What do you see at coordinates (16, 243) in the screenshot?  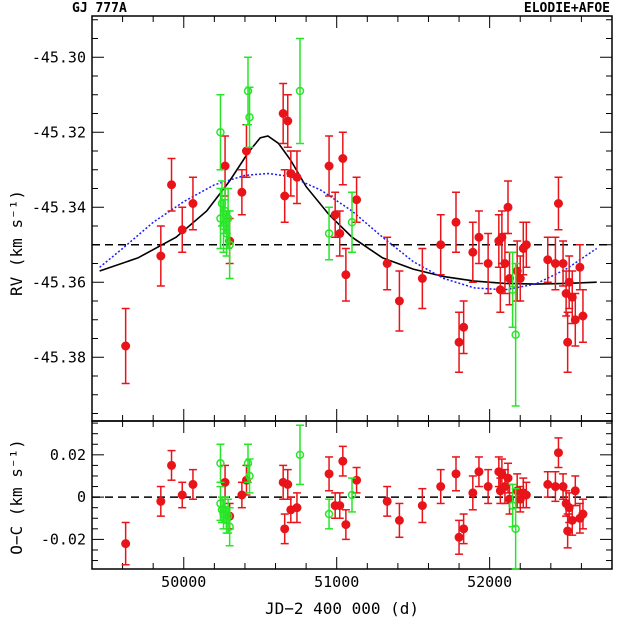 I see `top-ylabel: RV (km s⁻¹)` at bounding box center [16, 243].